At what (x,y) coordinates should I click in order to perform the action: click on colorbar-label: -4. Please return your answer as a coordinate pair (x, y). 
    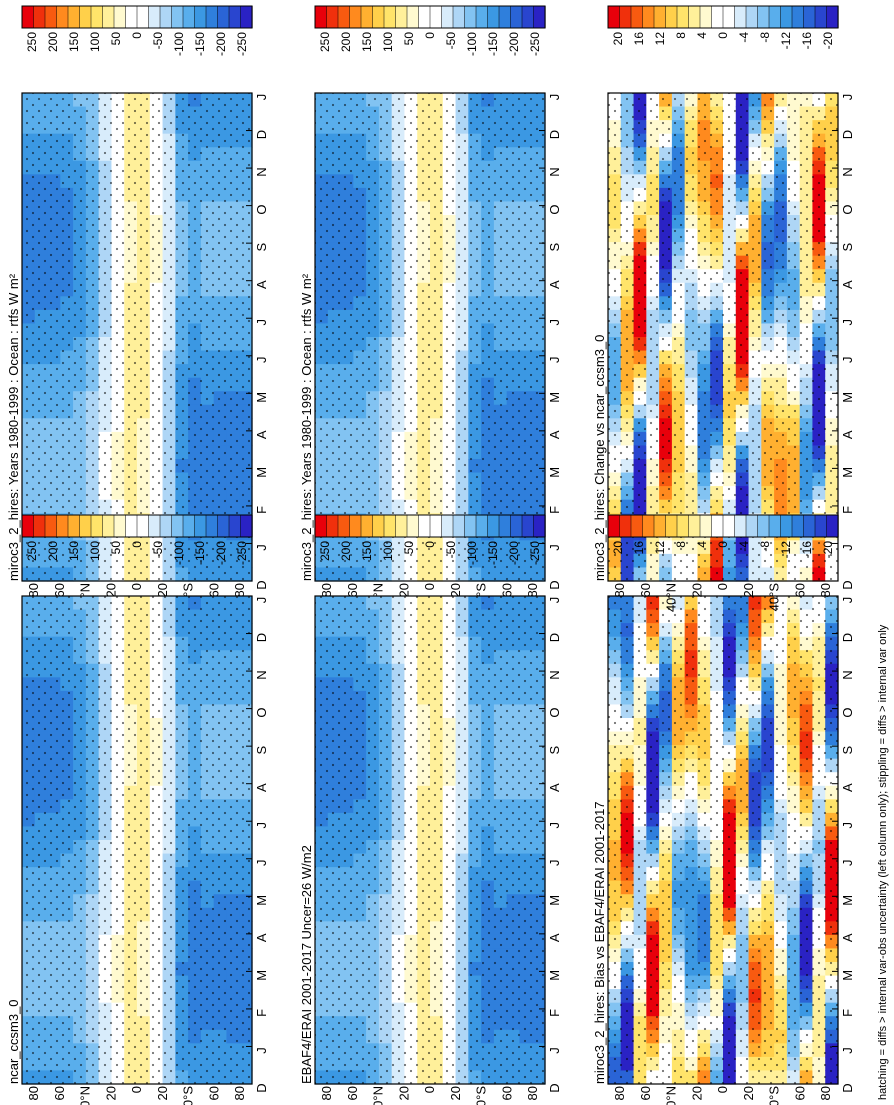
    Looking at the image, I should click on (744, 37).